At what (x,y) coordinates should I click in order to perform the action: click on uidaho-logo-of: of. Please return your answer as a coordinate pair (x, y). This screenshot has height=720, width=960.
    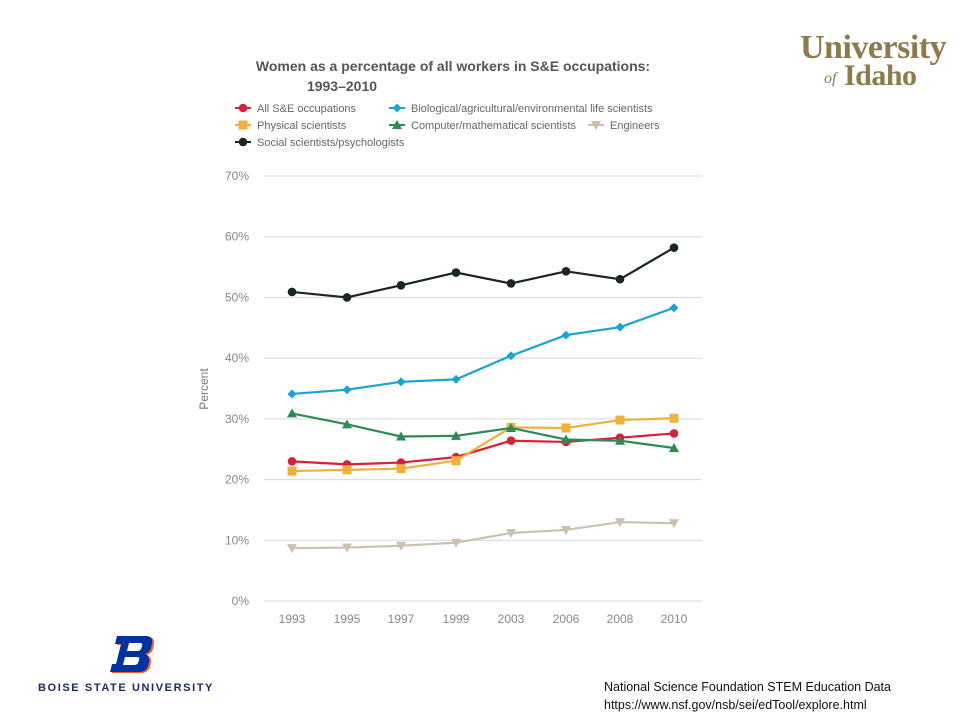
    Looking at the image, I should click on (830, 78).